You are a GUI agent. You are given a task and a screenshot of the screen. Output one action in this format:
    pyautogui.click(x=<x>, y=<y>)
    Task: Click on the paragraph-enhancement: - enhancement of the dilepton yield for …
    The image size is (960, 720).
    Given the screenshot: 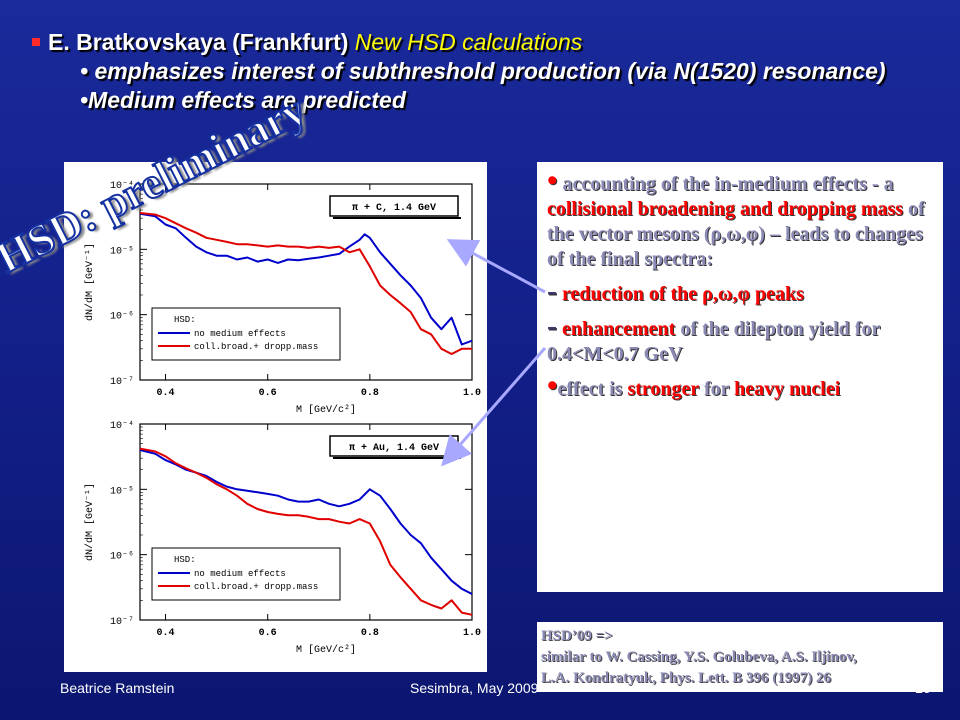 What is the action you would take?
    pyautogui.click(x=743, y=339)
    